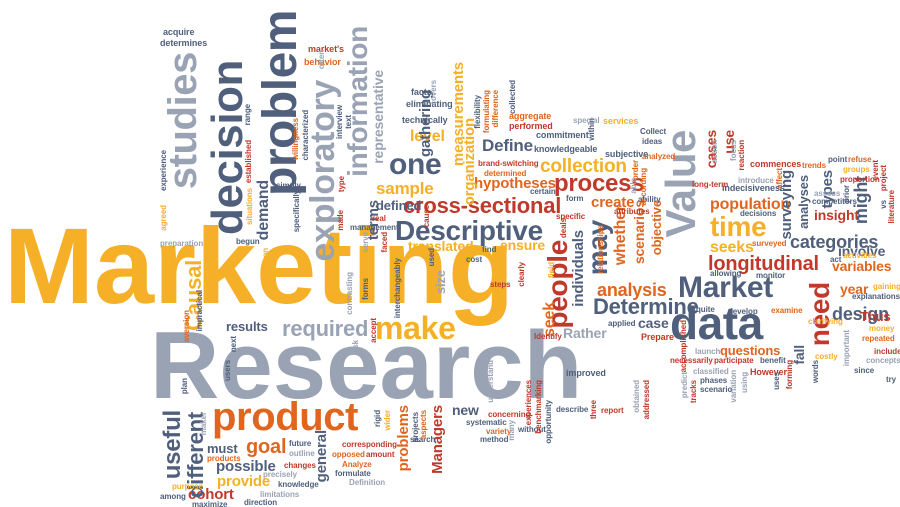 The height and width of the screenshot is (507, 900). What do you see at coordinates (280, 494) in the screenshot?
I see `word-limitations: limitations` at bounding box center [280, 494].